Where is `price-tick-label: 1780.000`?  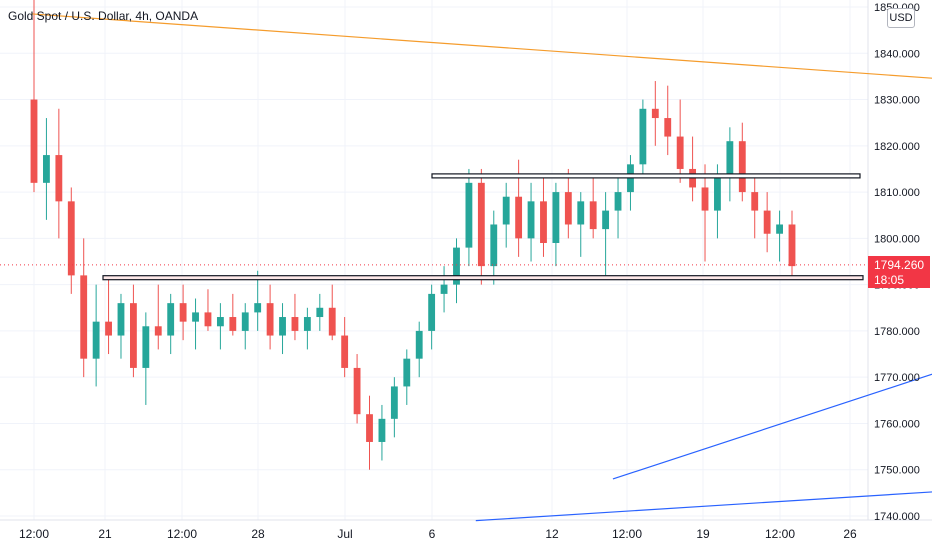 price-tick-label: 1780.000 is located at coordinates (897, 332).